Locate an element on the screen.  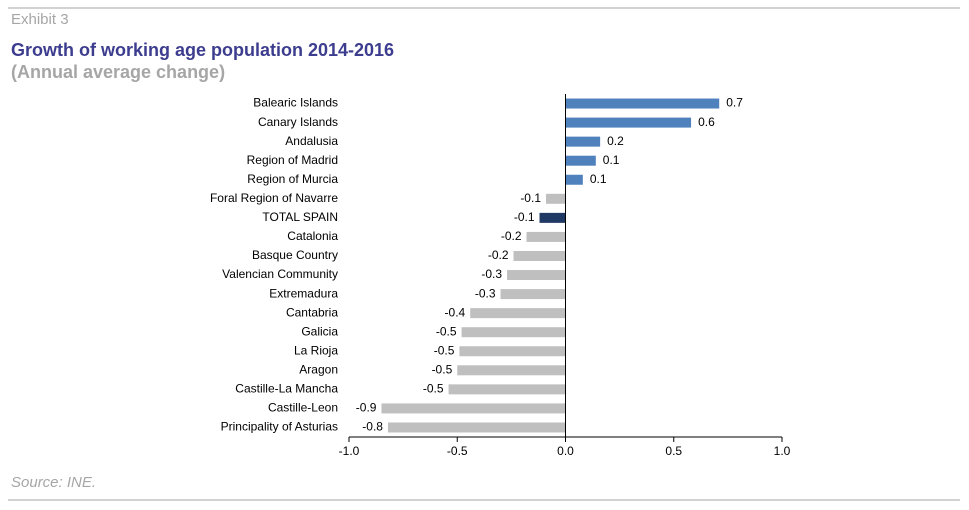
y-tick-label: Aragon is located at coordinates (318, 369).